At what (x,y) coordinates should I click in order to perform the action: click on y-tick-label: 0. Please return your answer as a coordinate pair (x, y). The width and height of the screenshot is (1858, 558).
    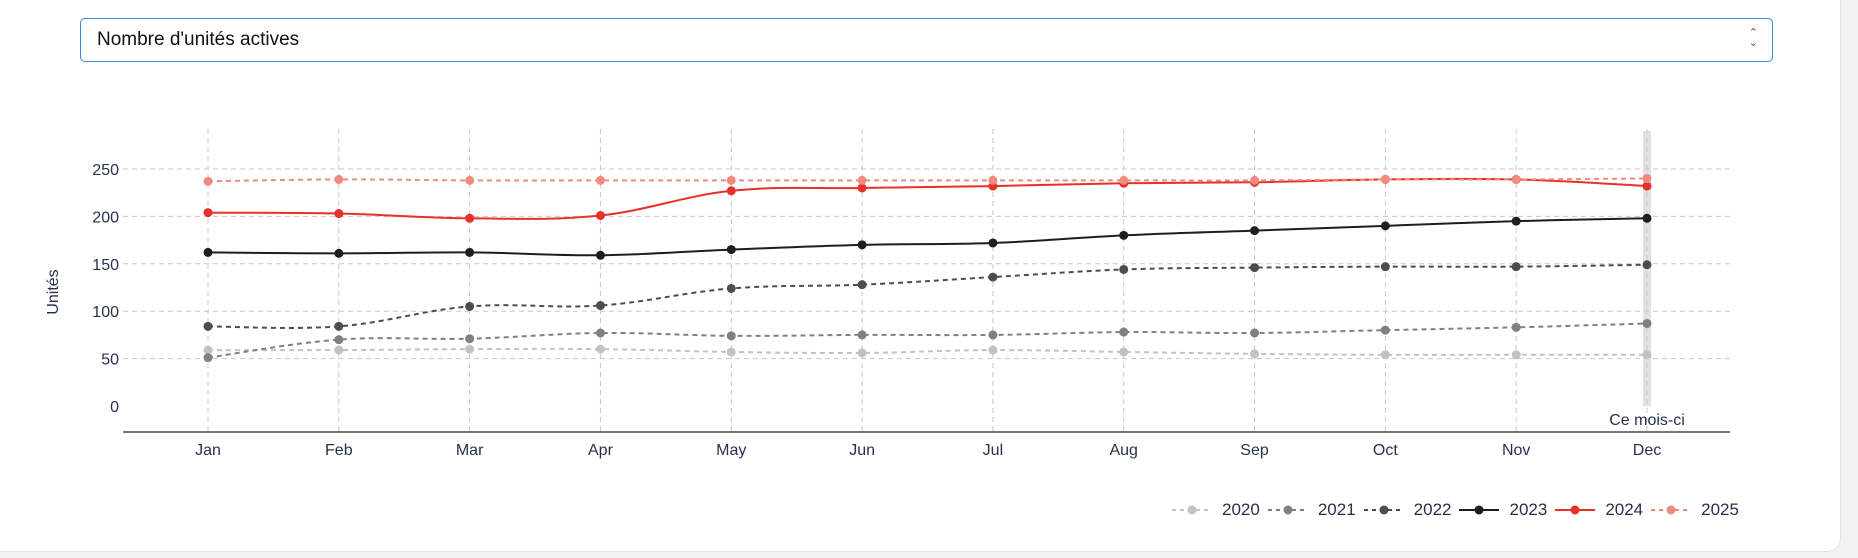
    Looking at the image, I should click on (114, 407).